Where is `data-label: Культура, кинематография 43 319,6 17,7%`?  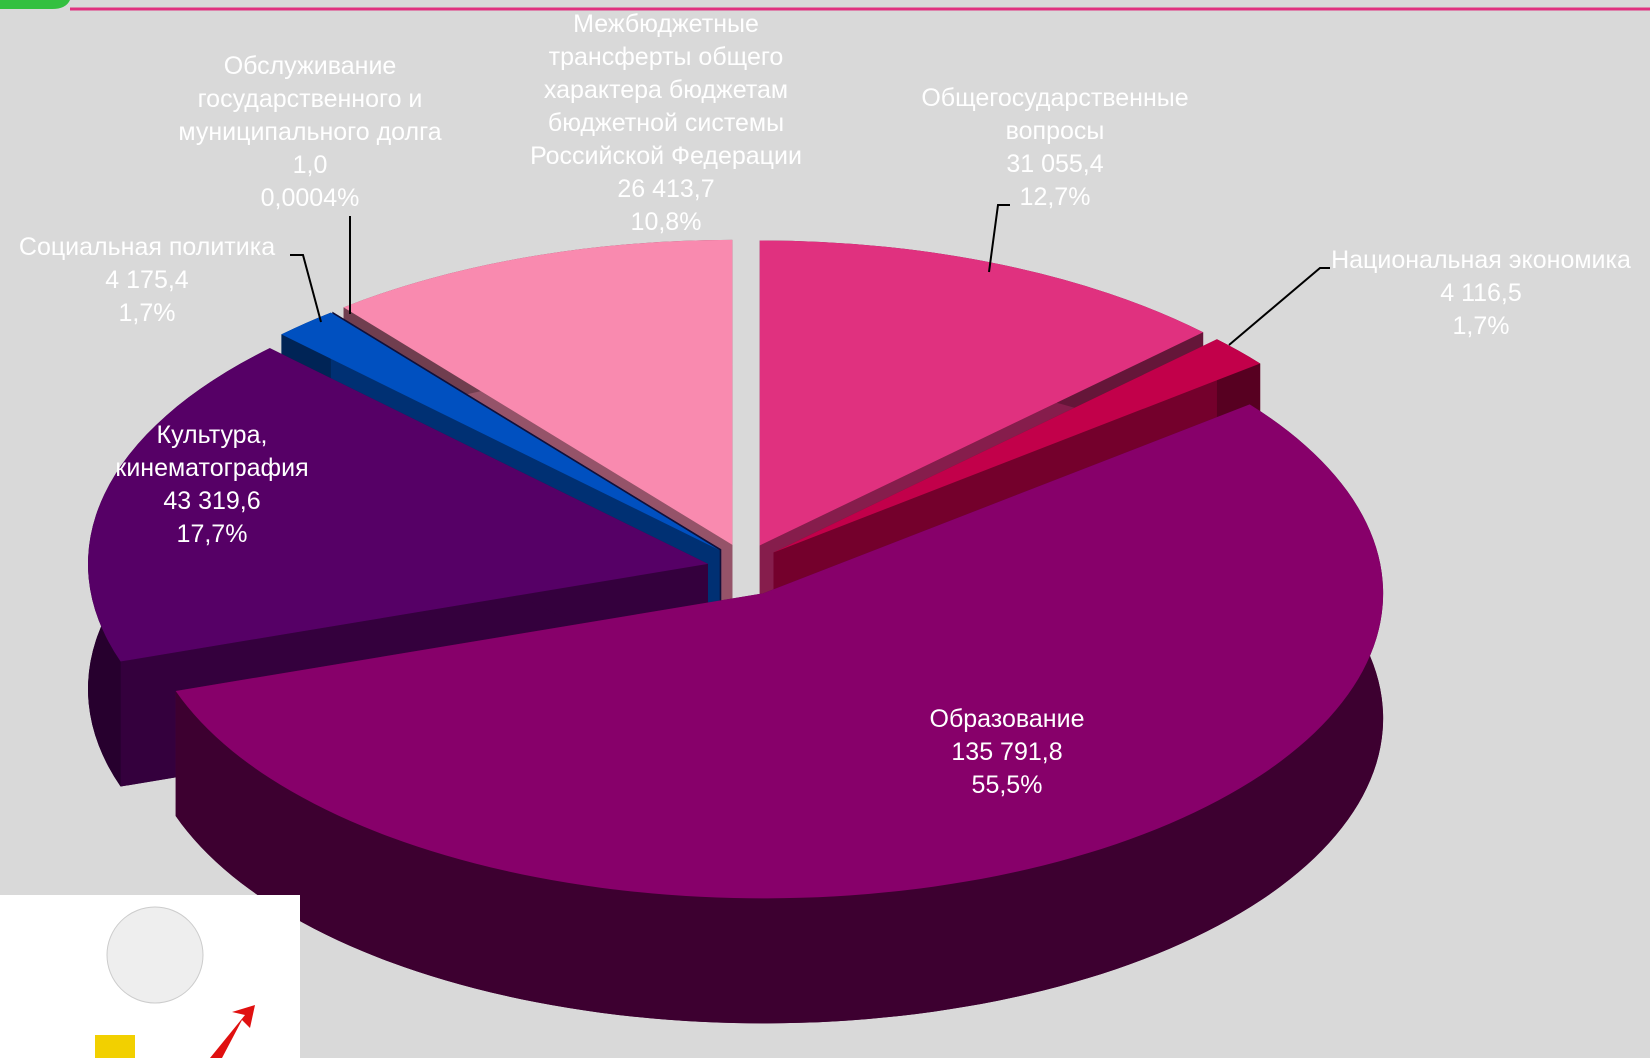
data-label: Культура, кинематография 43 319,6 17,7% is located at coordinates (212, 485).